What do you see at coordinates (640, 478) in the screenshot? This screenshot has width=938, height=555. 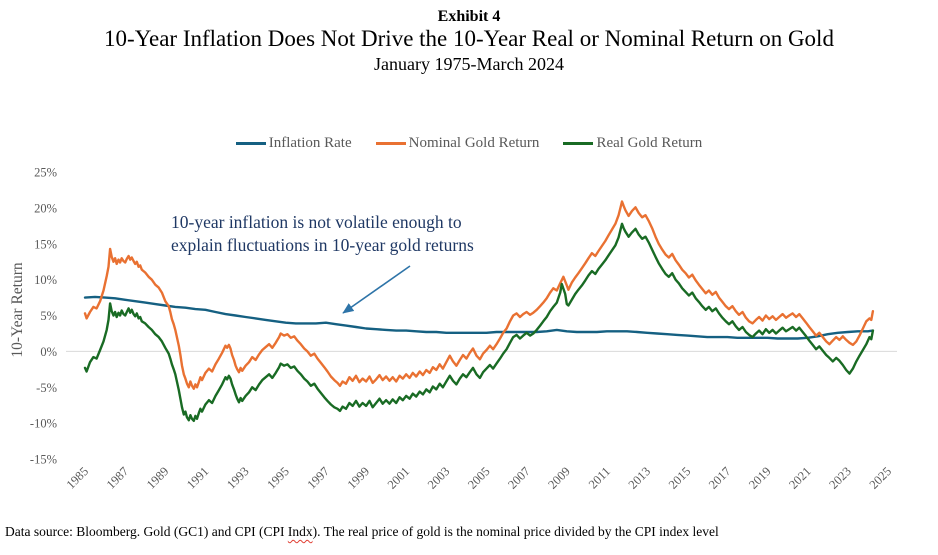 I see `x-tick-label: 2013` at bounding box center [640, 478].